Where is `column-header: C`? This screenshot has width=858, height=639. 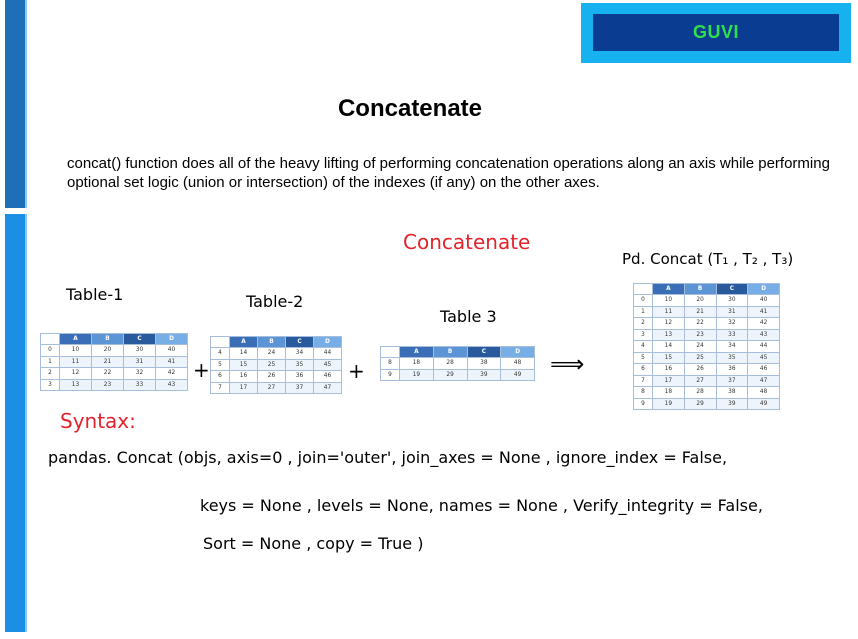
column-header: C is located at coordinates (139, 339).